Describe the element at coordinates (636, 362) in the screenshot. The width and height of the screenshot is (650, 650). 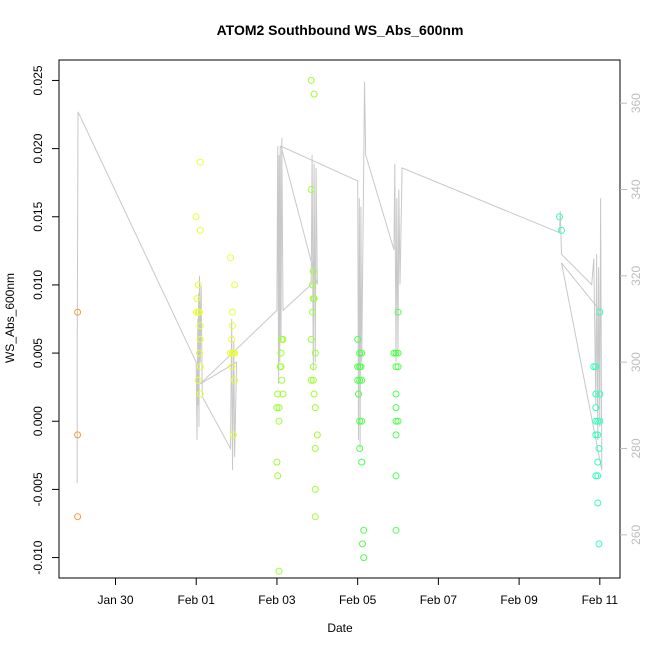
I see `y2-tick-label: 300` at that location.